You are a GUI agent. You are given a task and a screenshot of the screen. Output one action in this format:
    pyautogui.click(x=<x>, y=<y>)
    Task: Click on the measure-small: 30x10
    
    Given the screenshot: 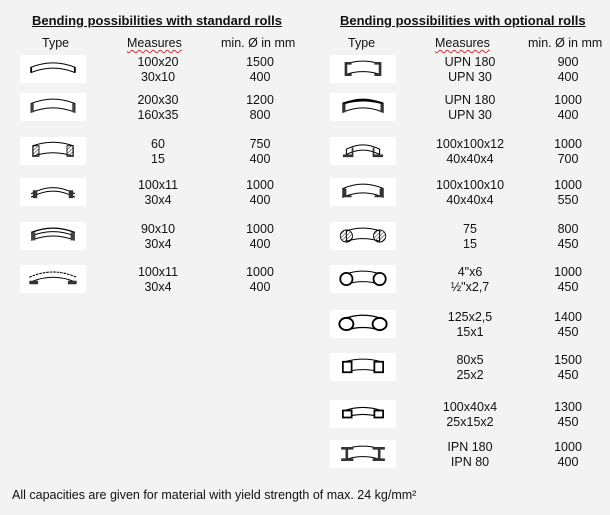 What is the action you would take?
    pyautogui.click(x=158, y=77)
    